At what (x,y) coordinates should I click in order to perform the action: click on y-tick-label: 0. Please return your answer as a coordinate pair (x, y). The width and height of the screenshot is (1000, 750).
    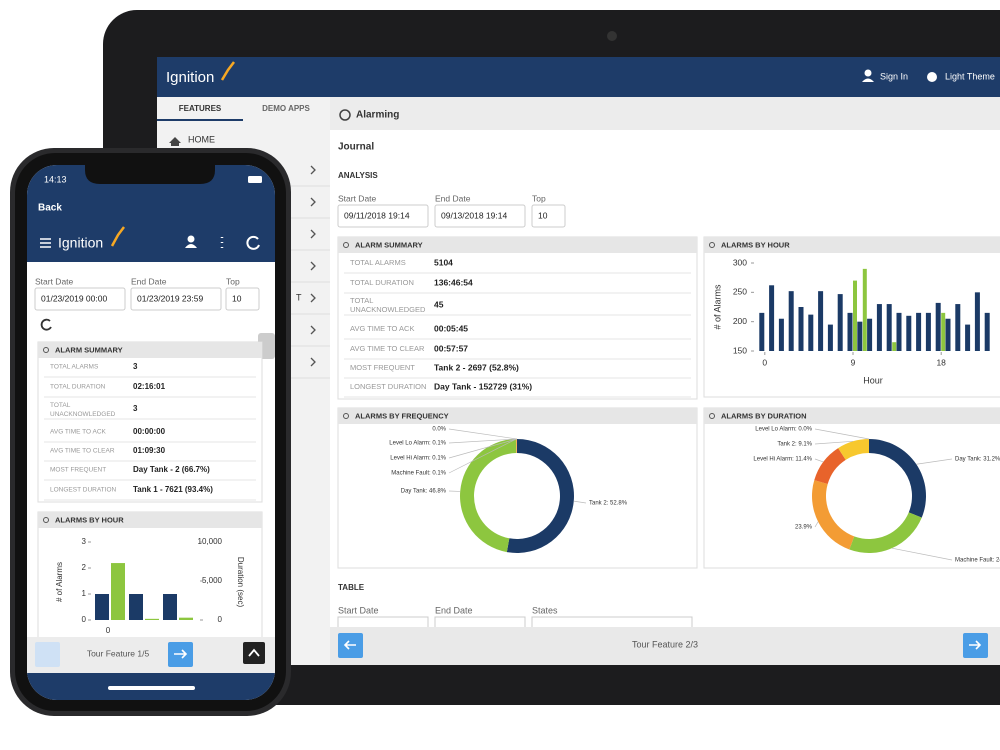
    Looking at the image, I should click on (84, 619).